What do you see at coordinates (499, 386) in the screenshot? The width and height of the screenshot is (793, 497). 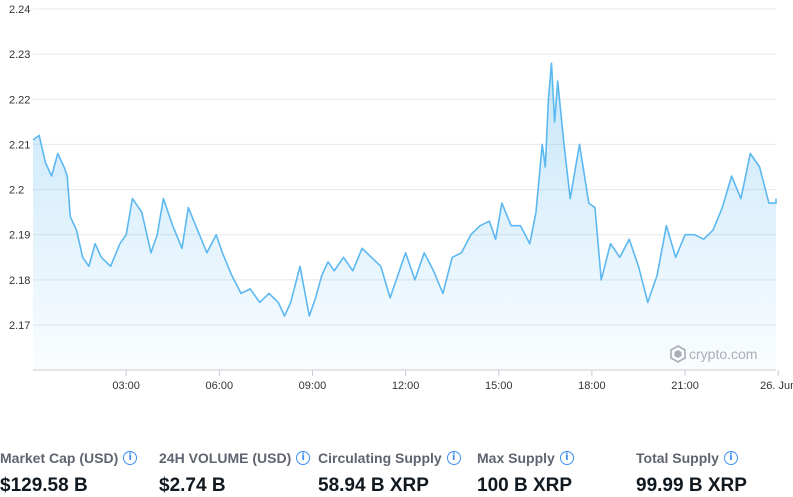 I see `x-tick-label: 15:00` at bounding box center [499, 386].